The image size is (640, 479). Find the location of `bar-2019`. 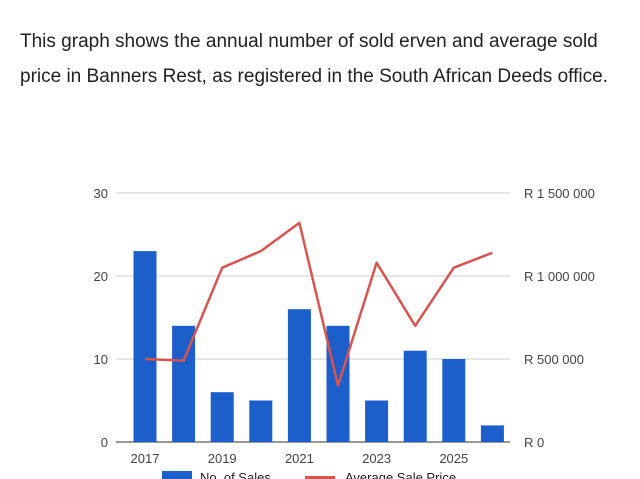

bar-2019 is located at coordinates (222, 417).